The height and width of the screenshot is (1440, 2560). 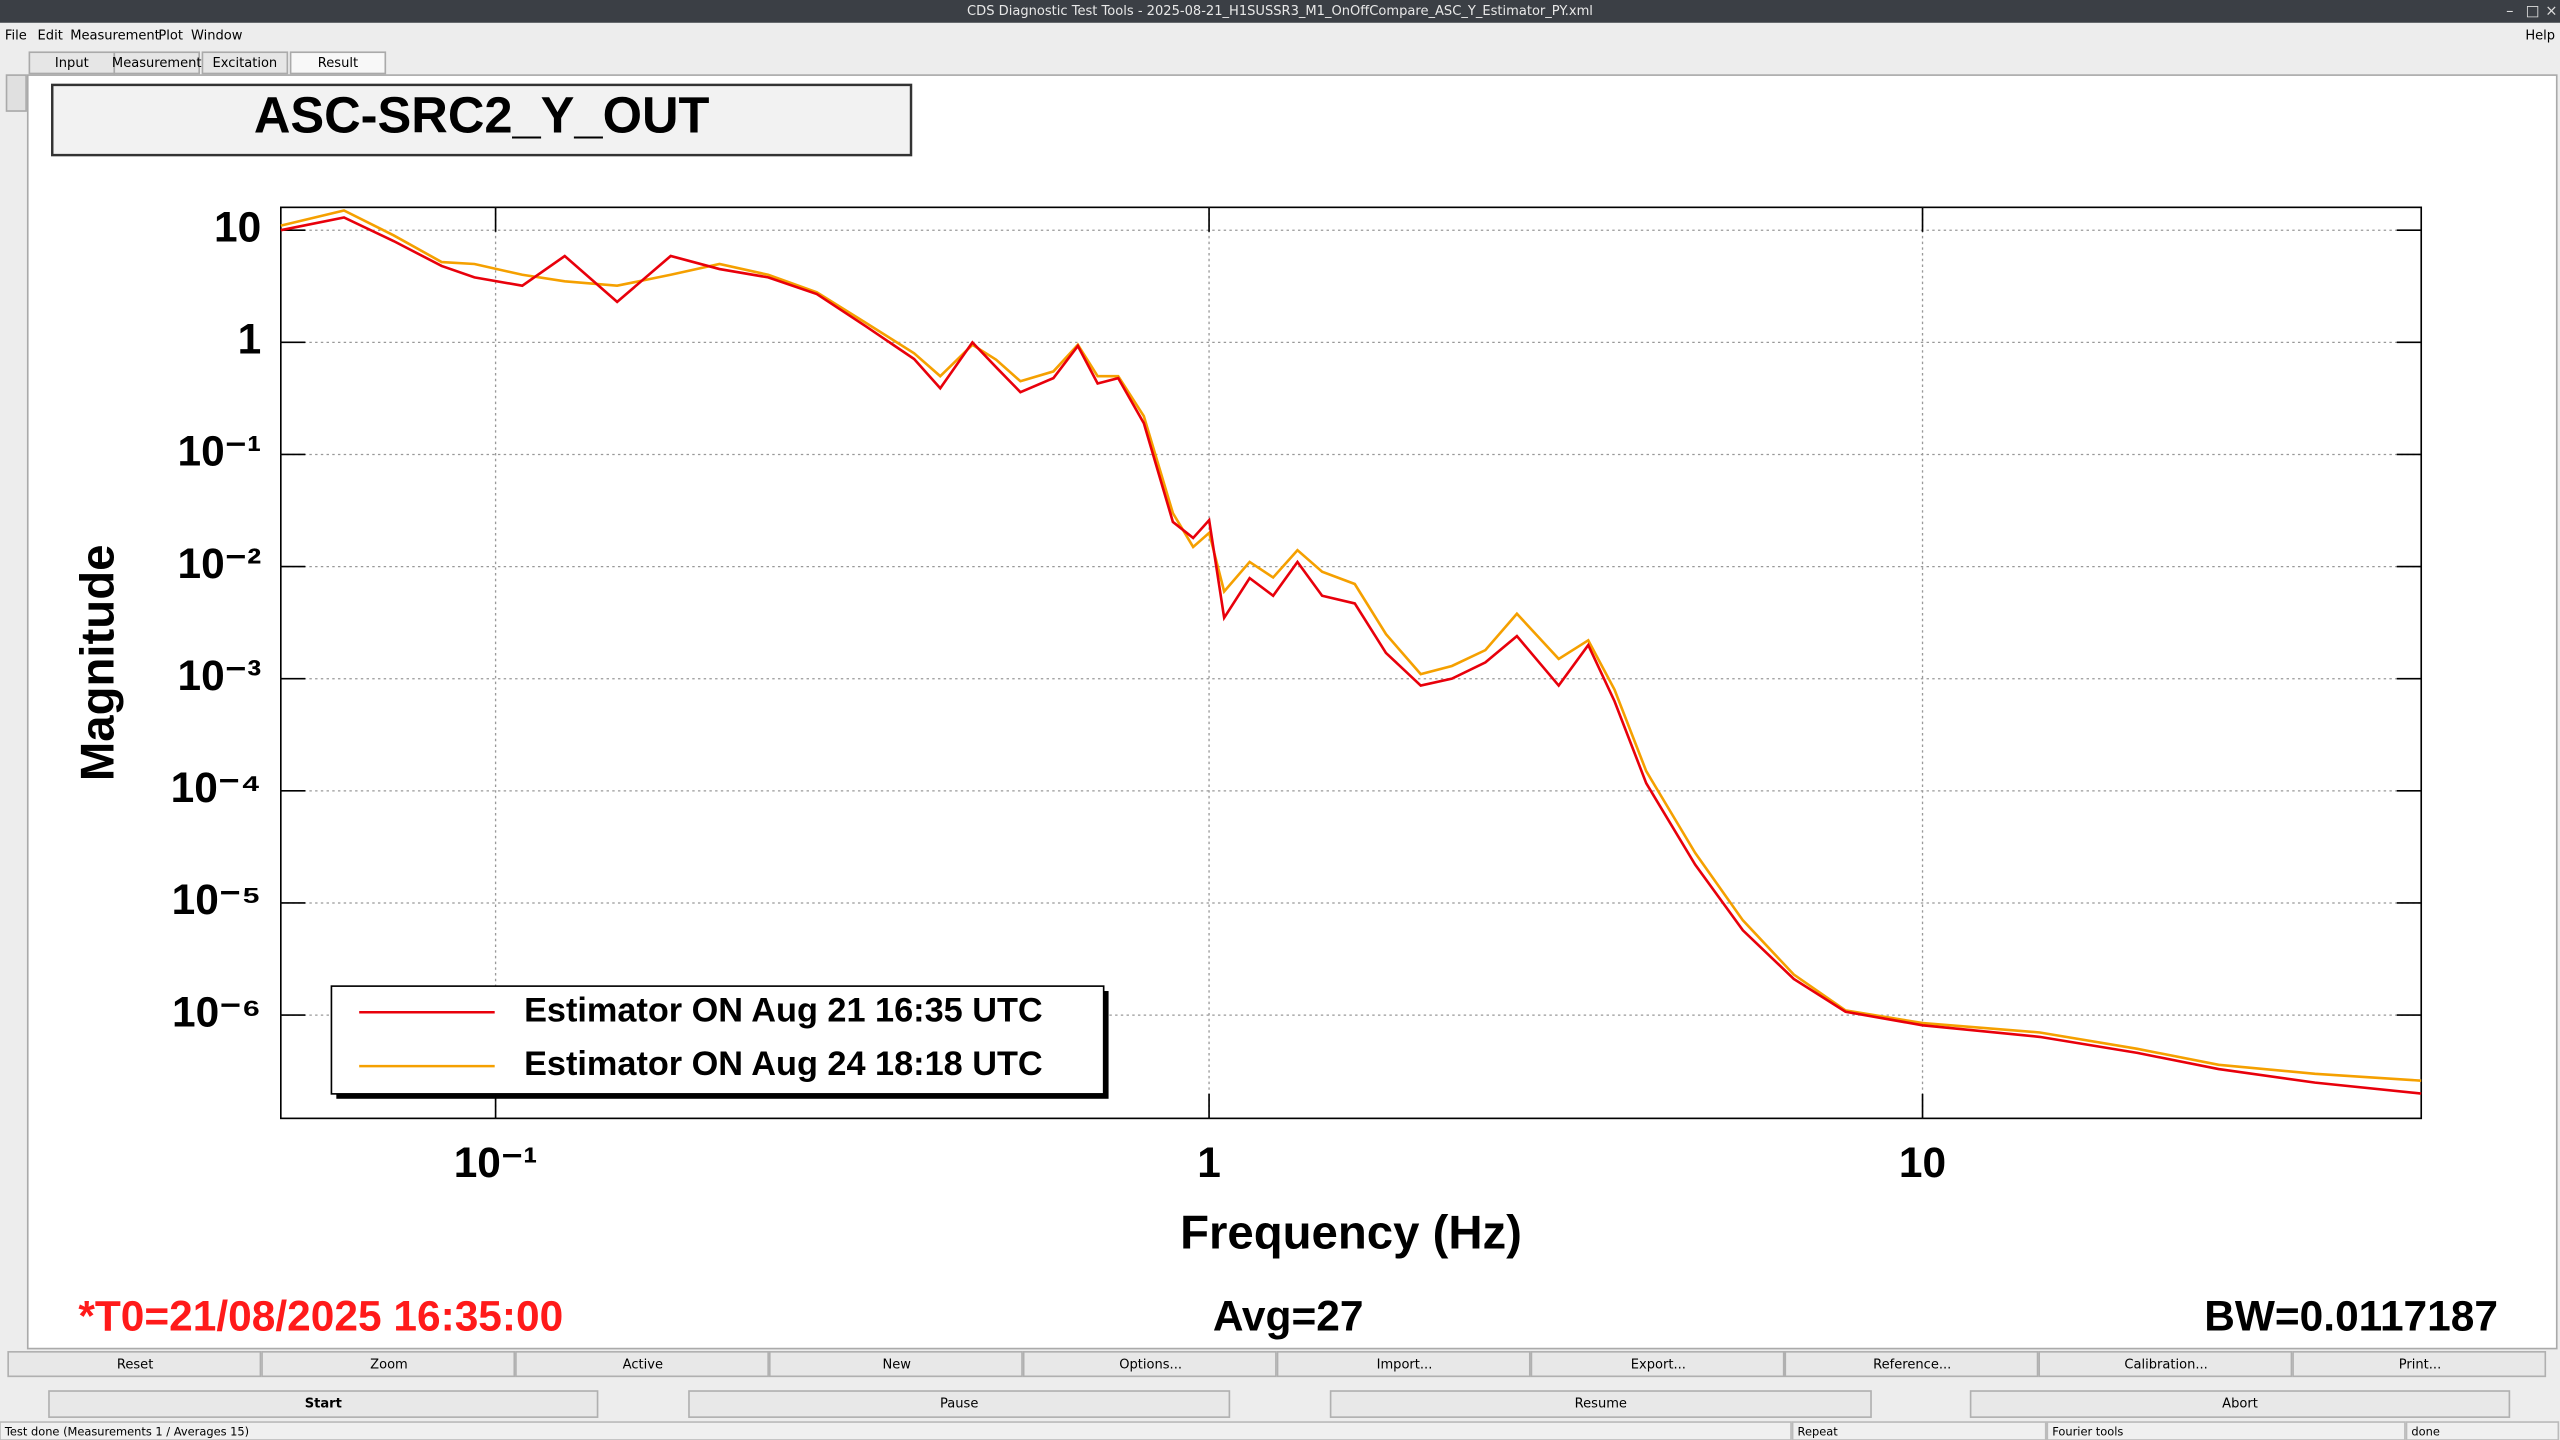 What do you see at coordinates (16, 35) in the screenshot?
I see `menu-item: File` at bounding box center [16, 35].